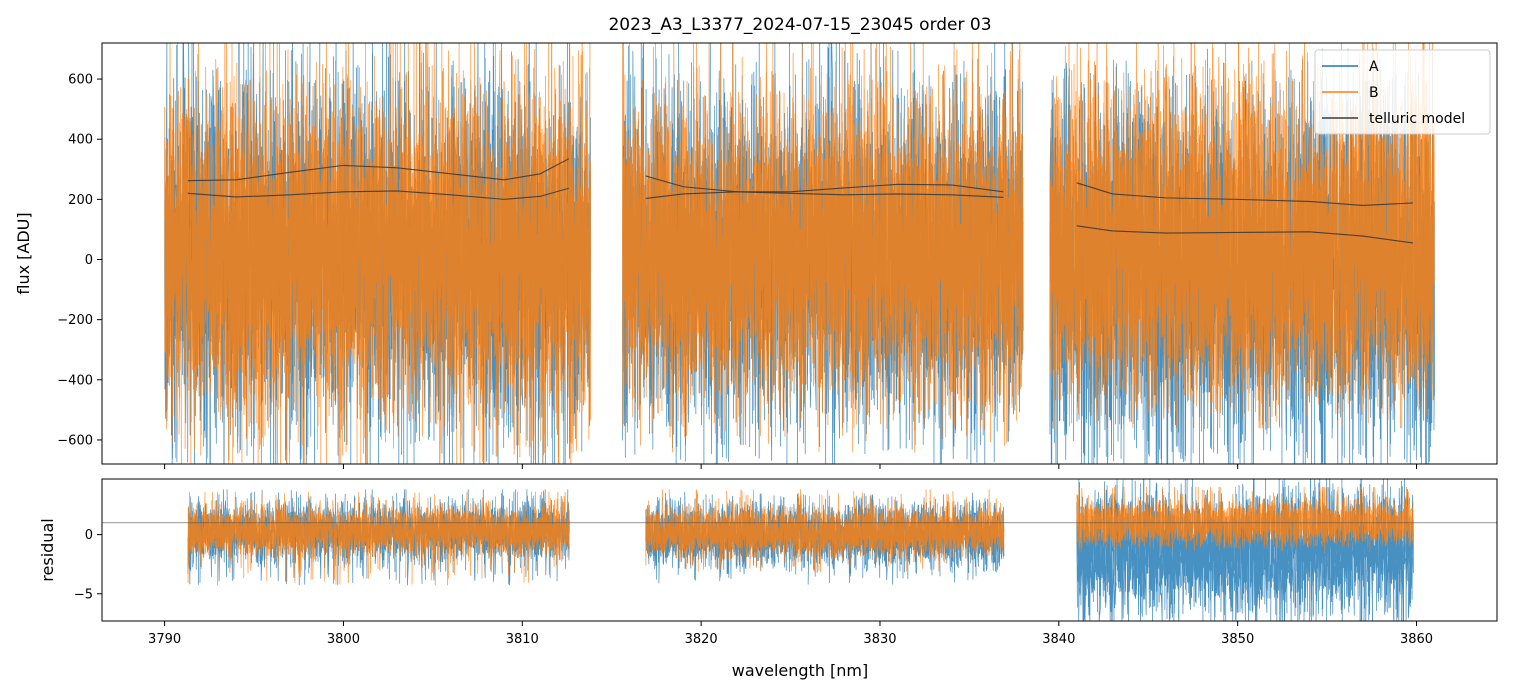 Image resolution: width=1513 pixels, height=696 pixels. Describe the element at coordinates (1416, 639) in the screenshot. I see `x-tick-label-3860: 3860` at that location.